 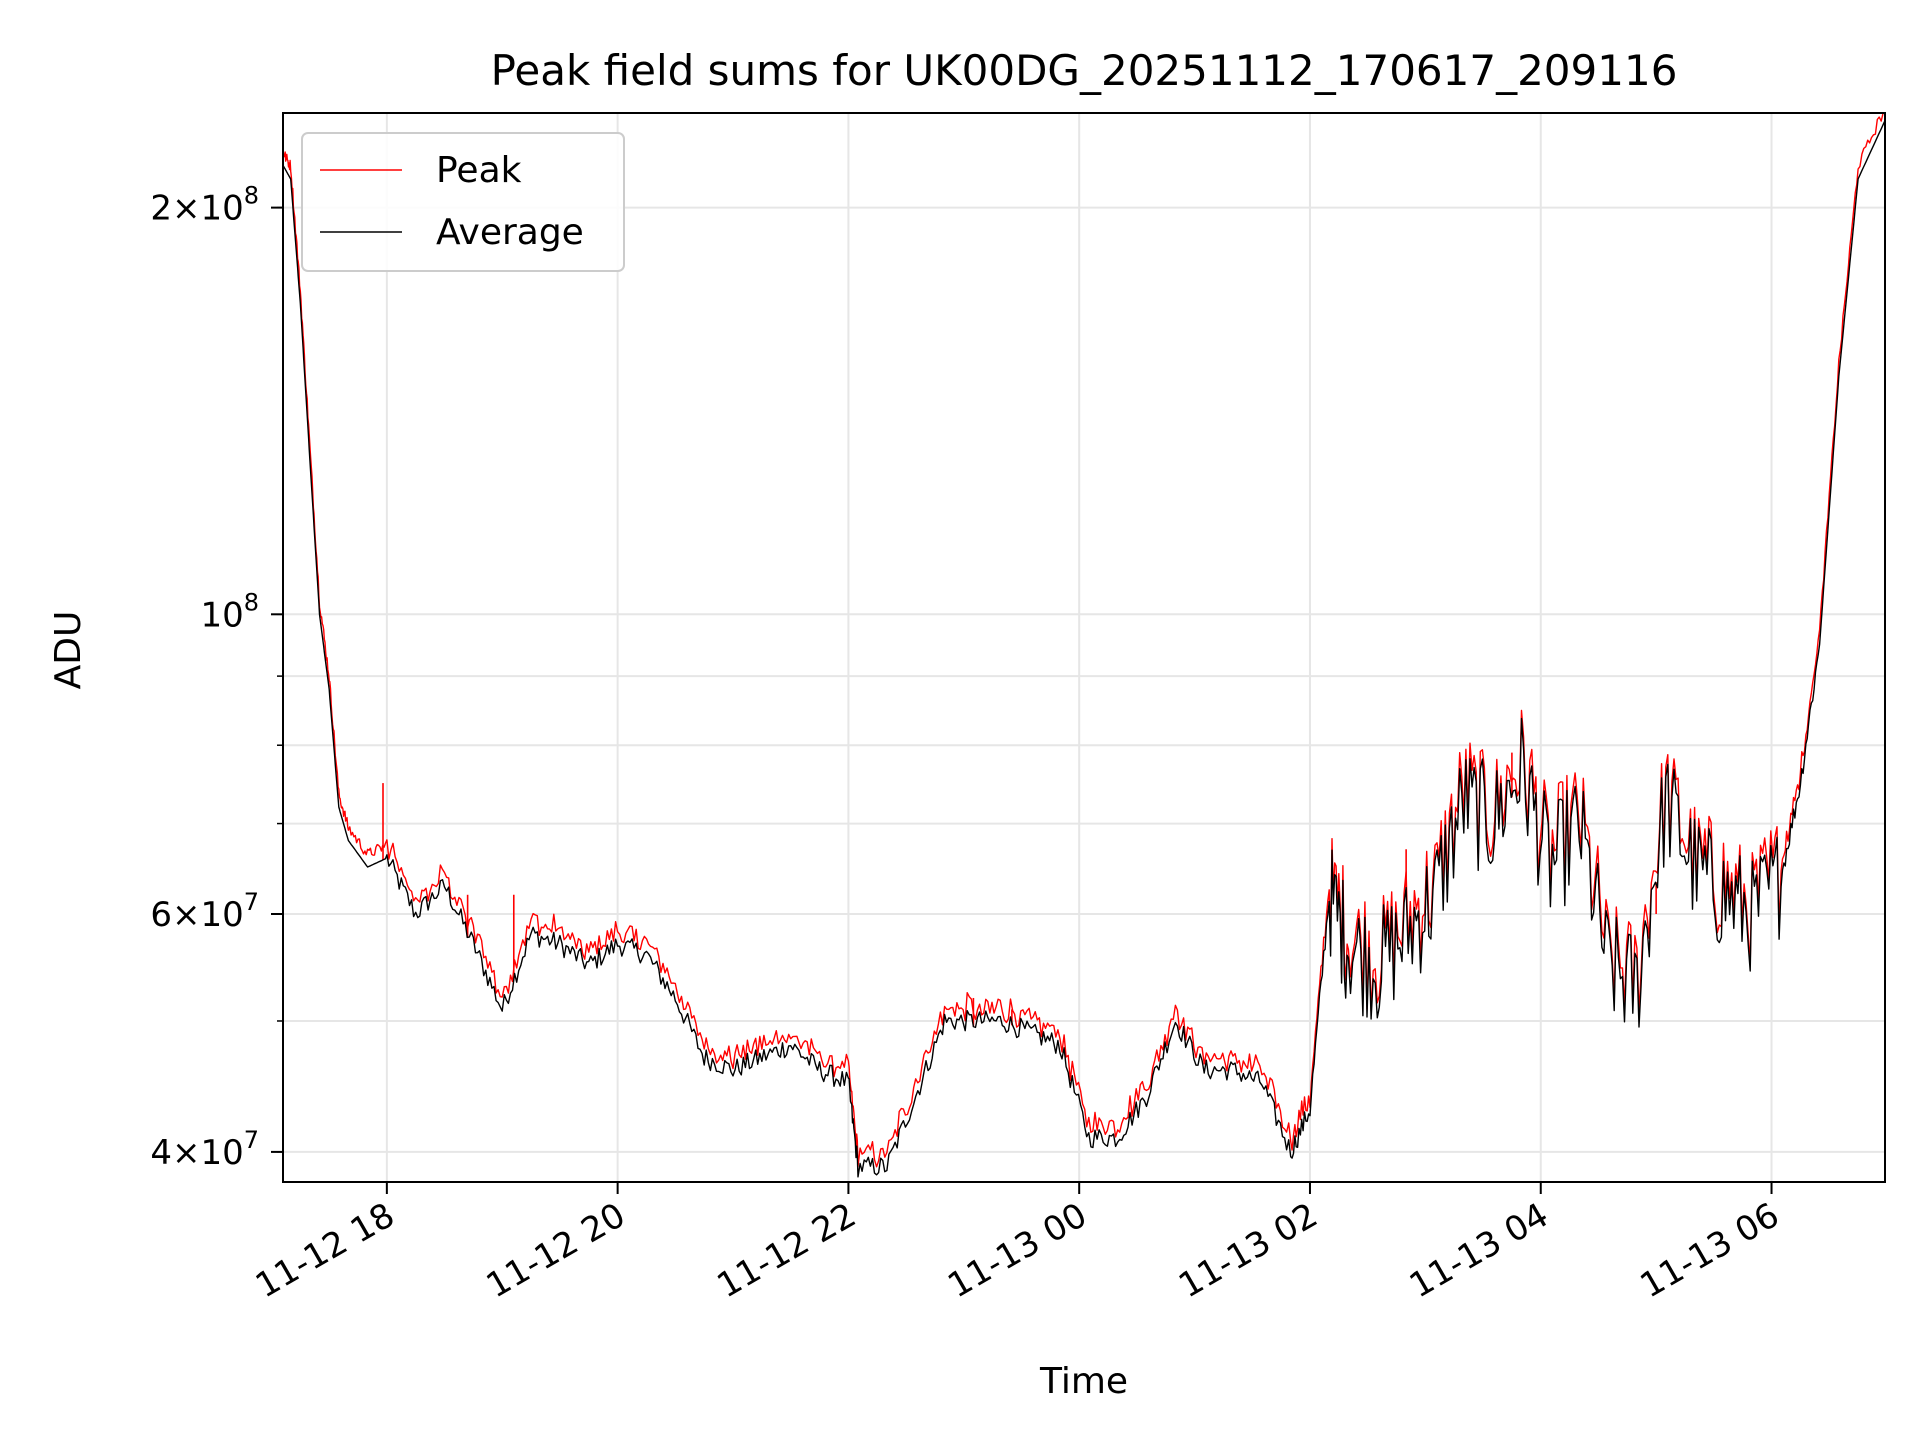 What do you see at coordinates (325, 1250) in the screenshot?
I see `x-tick-label: 11-12 18` at bounding box center [325, 1250].